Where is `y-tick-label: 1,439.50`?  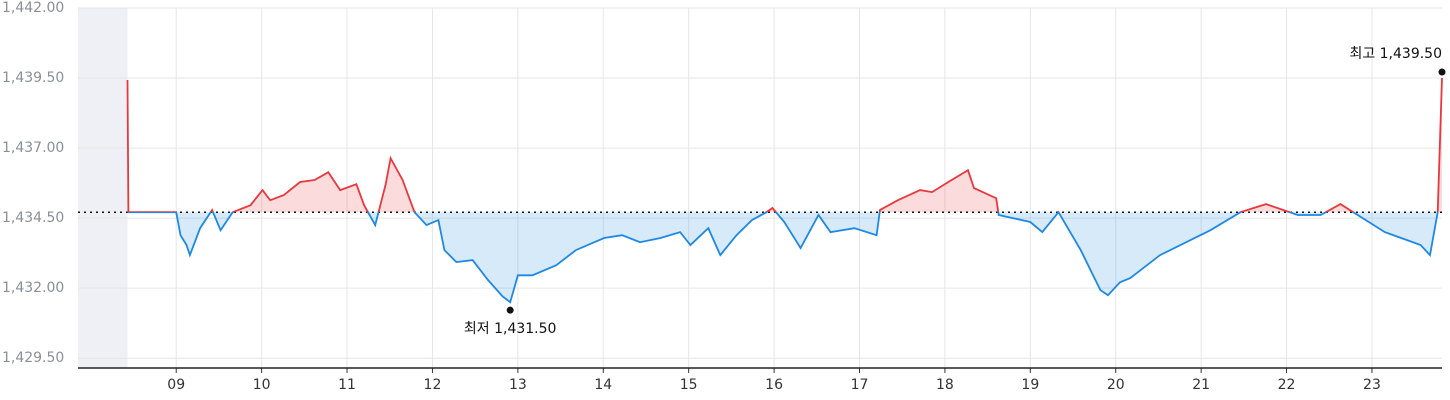 y-tick-label: 1,439.50 is located at coordinates (33, 78).